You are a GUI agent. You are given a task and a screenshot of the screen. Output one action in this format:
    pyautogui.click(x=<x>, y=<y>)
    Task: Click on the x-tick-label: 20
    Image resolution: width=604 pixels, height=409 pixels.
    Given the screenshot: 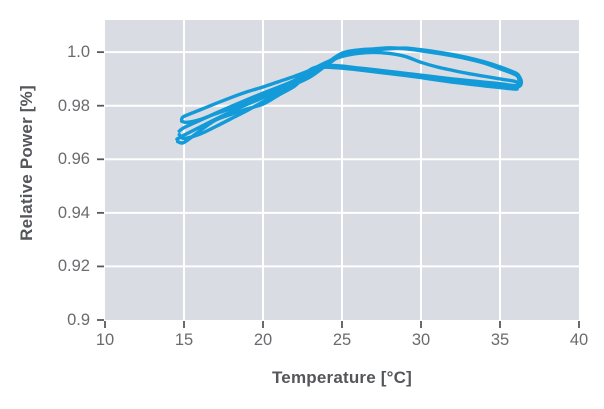 What is the action you would take?
    pyautogui.click(x=263, y=340)
    